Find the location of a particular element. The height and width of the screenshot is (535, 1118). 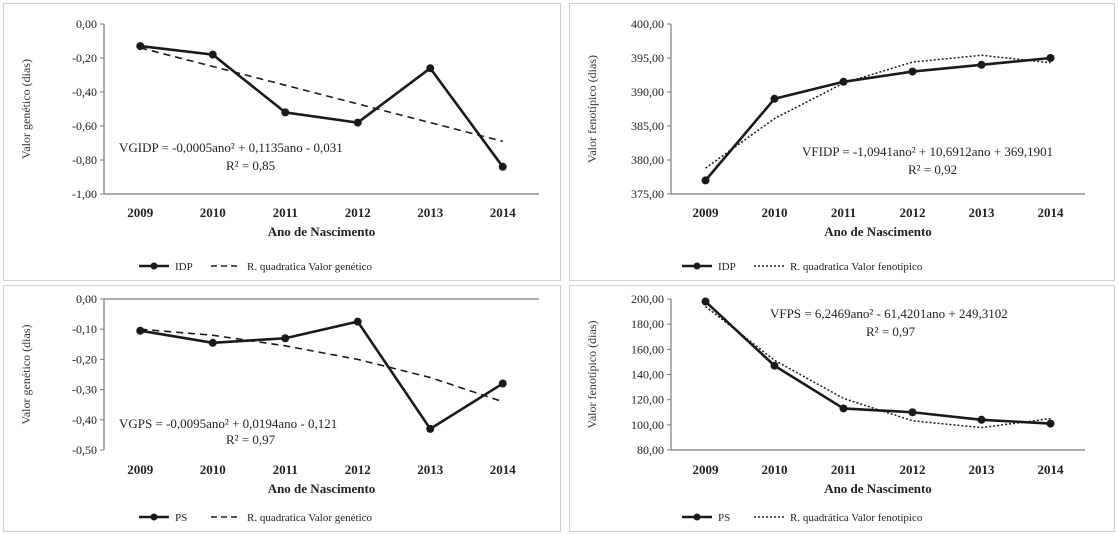

y-tick-label: 100,00 is located at coordinates (647, 425).